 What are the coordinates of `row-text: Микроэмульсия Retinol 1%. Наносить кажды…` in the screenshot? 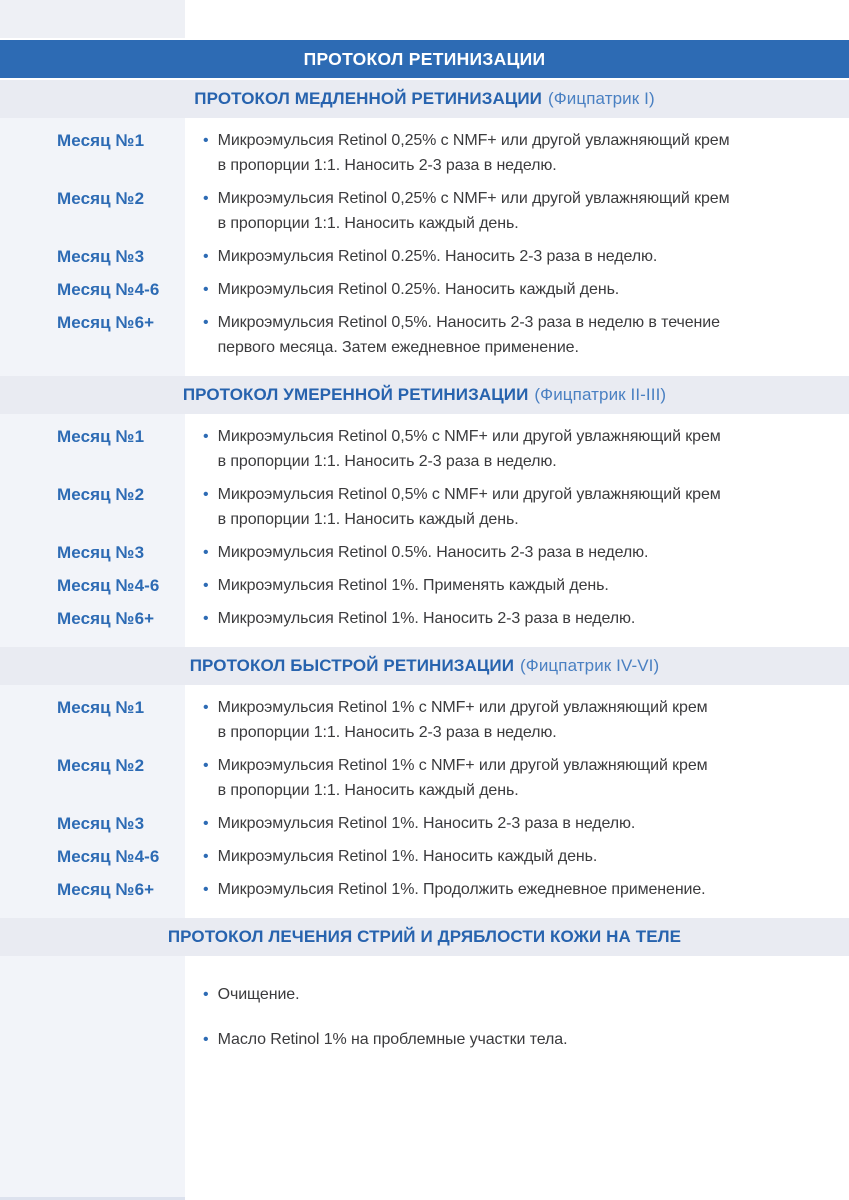 It's located at (407, 856).